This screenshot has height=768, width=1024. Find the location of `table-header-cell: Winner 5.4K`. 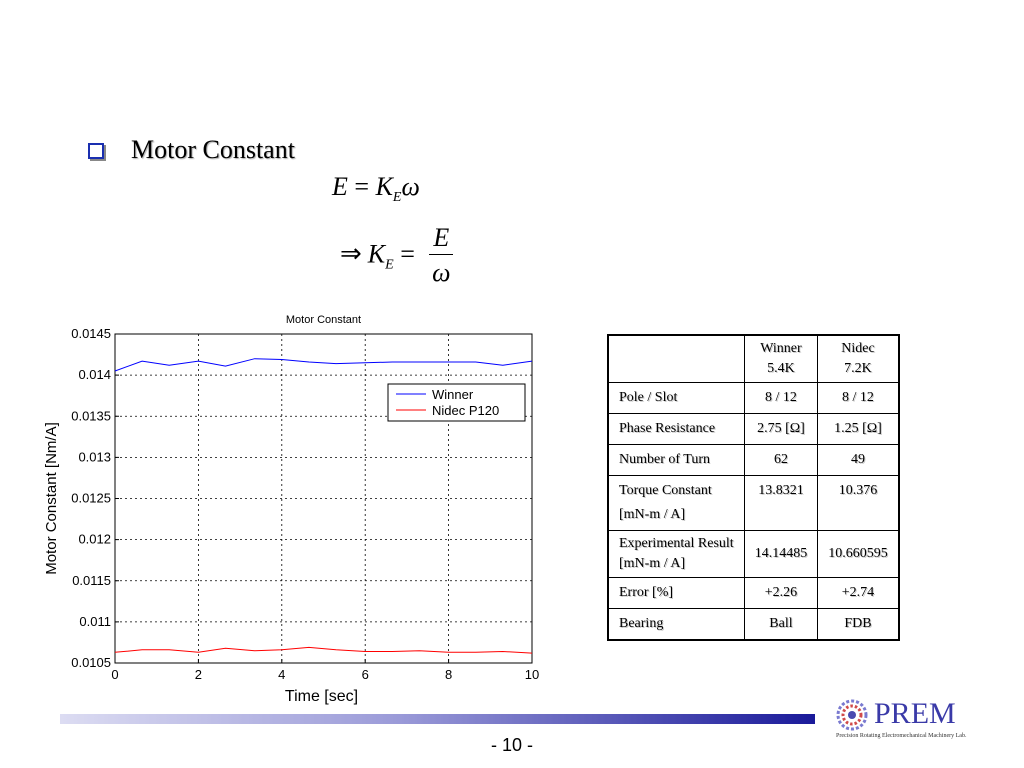

table-header-cell: Winner 5.4K is located at coordinates (781, 358).